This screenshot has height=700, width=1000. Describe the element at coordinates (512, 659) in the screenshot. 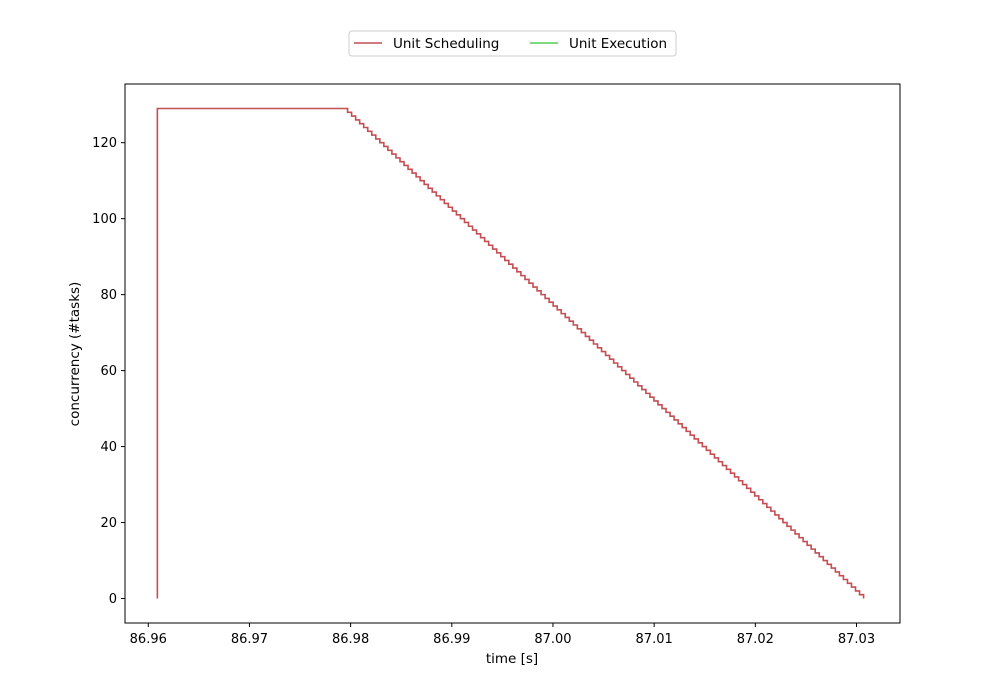

I see `x-axis-label: time [s]` at that location.